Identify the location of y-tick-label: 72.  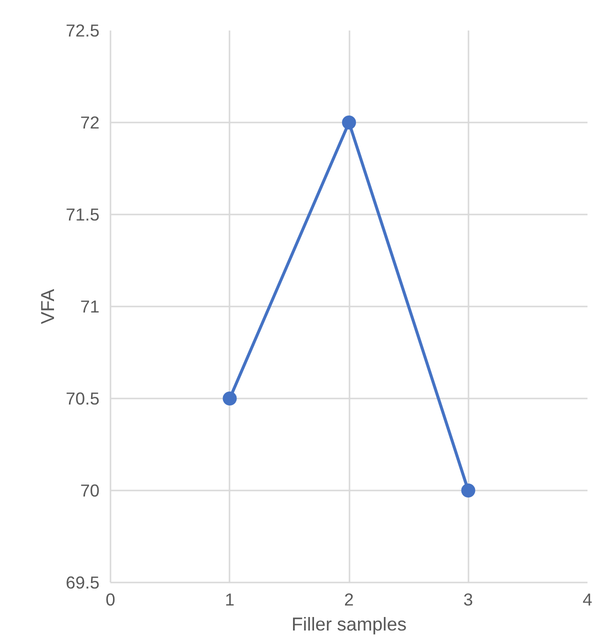
(90, 122).